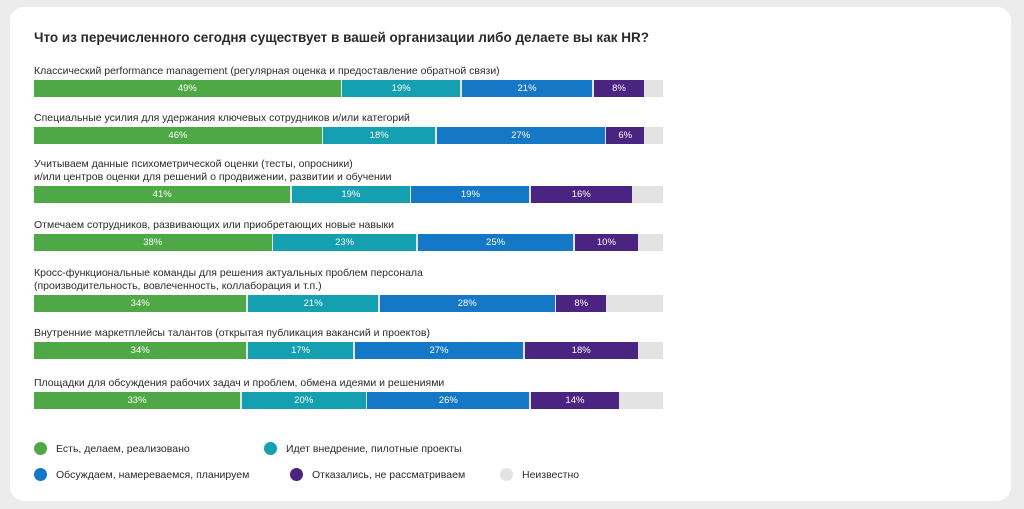  I want to click on bar-segment: 10%, so click(606, 242).